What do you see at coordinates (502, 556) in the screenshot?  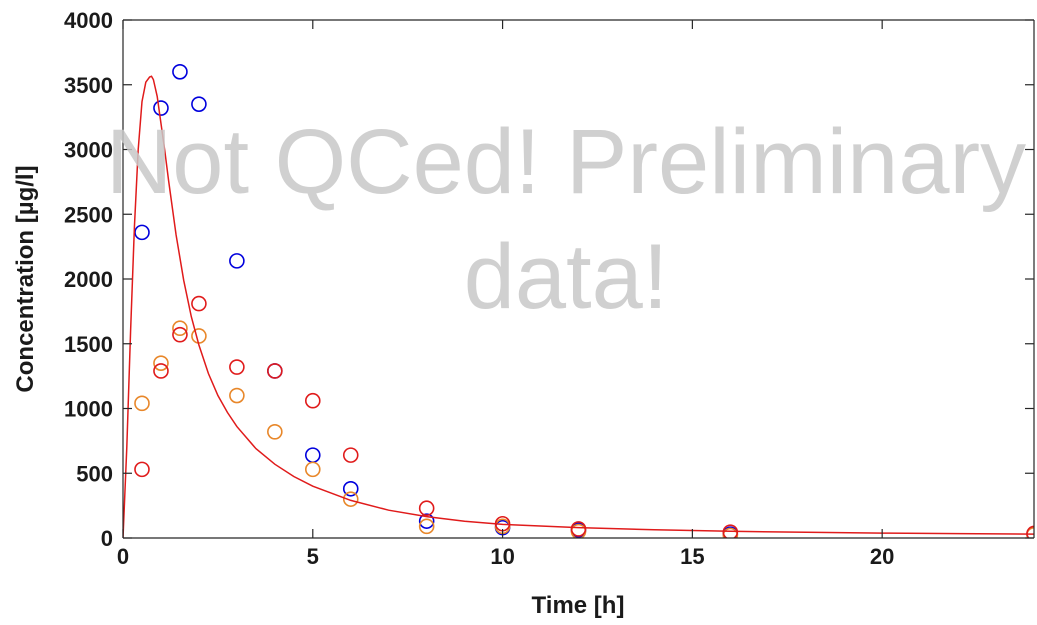 I see `x-tick-label: 10` at bounding box center [502, 556].